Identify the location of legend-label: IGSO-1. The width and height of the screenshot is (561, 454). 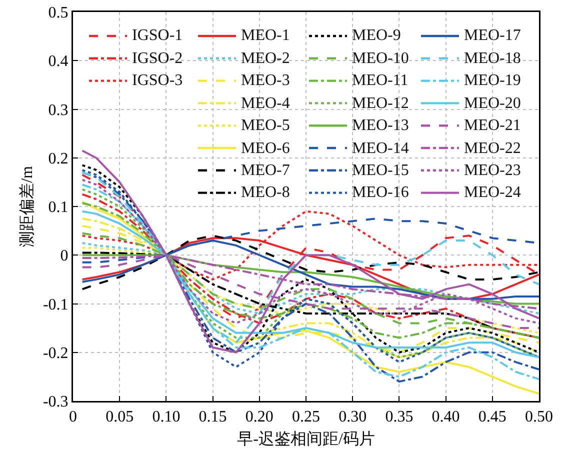
(157, 35).